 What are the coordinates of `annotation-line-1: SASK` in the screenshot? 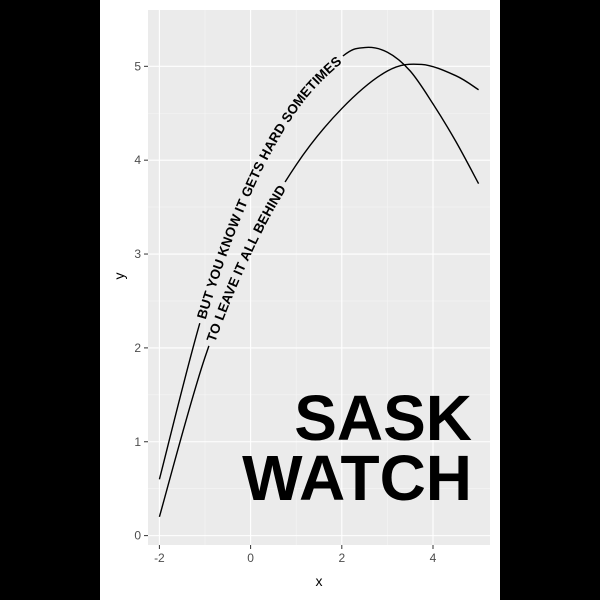 It's located at (383, 418).